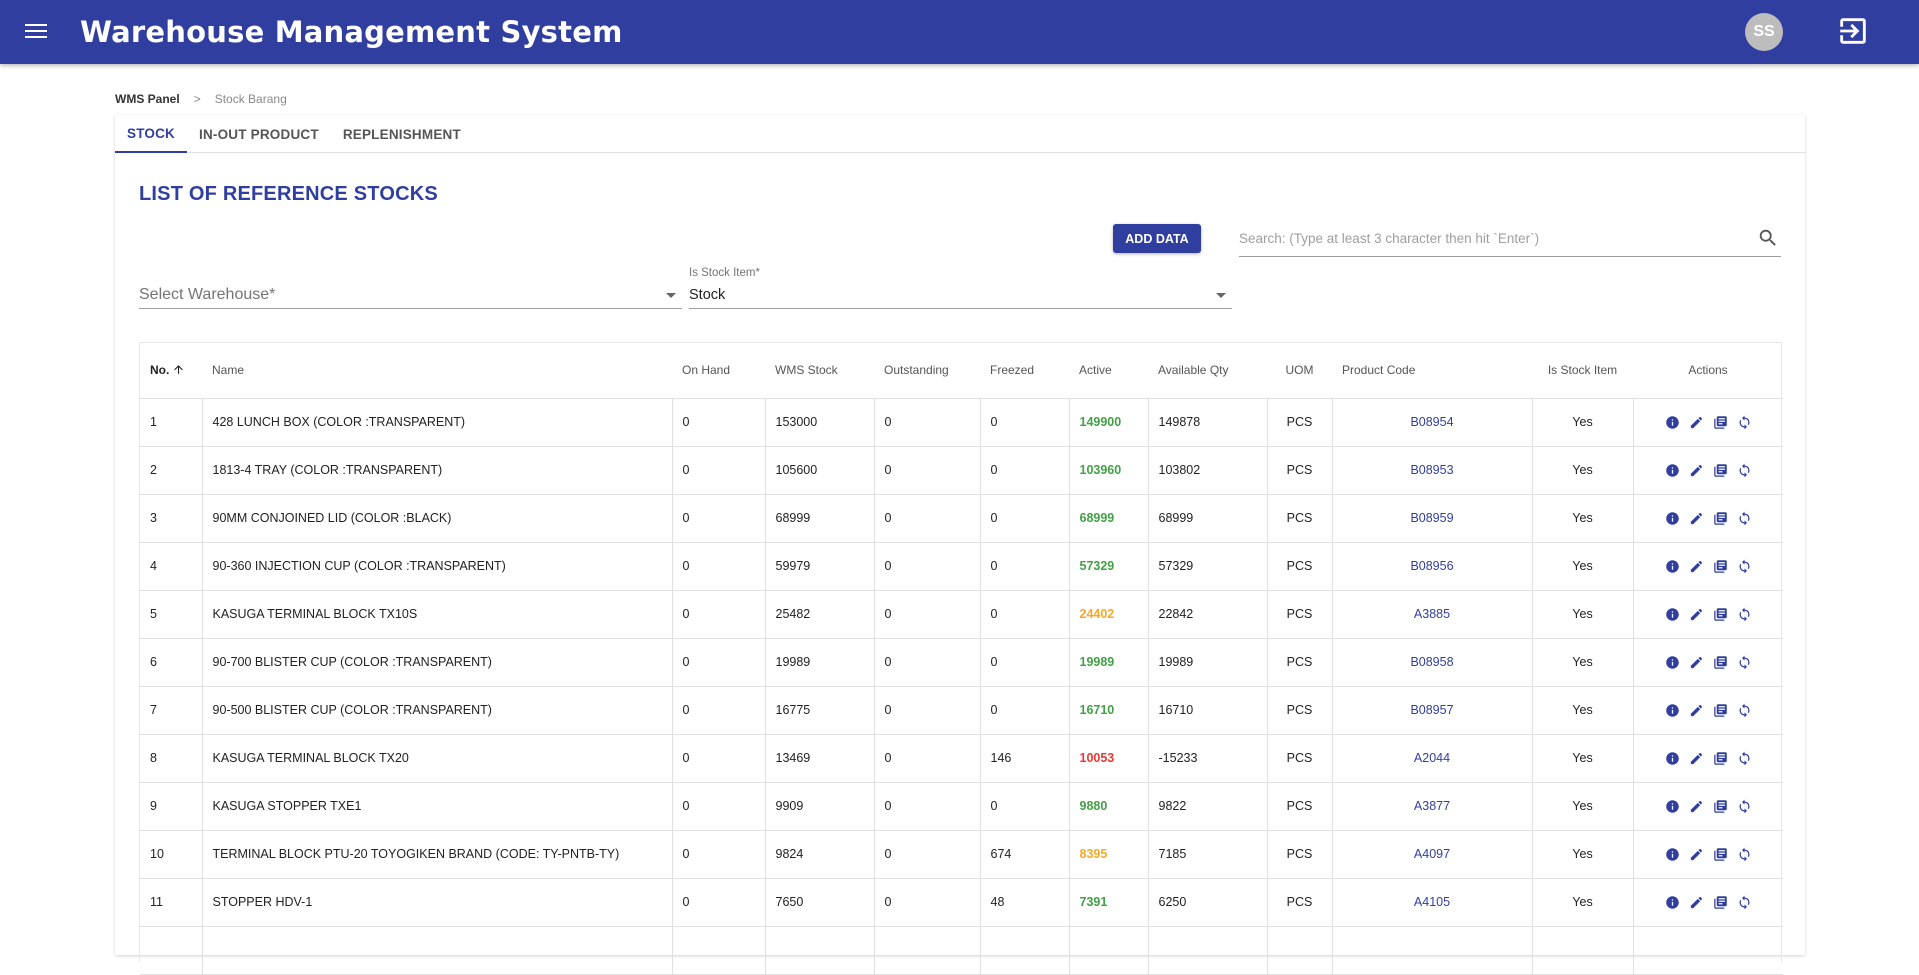  What do you see at coordinates (927, 758) in the screenshot?
I see `cell-outstanding: 0` at bounding box center [927, 758].